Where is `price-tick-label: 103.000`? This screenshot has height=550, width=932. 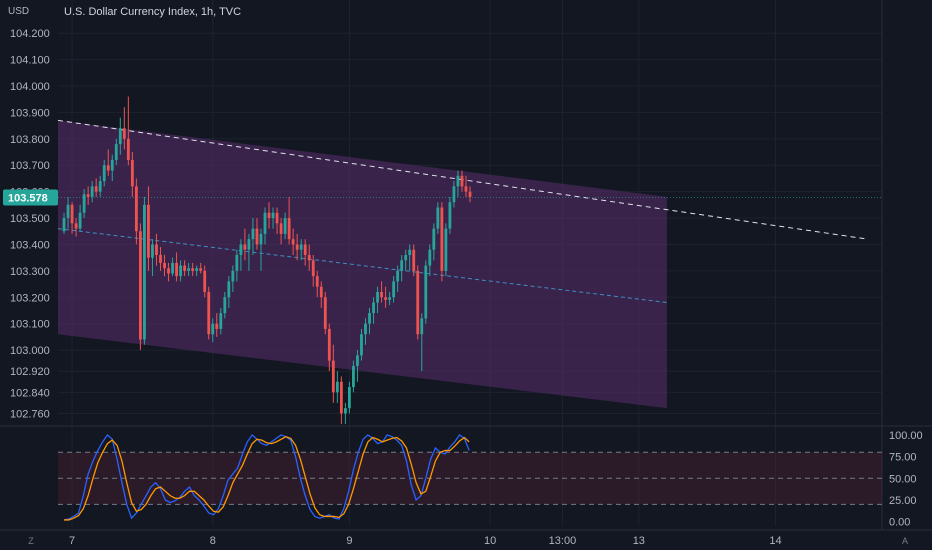
price-tick-label: 103.000 is located at coordinates (30, 351).